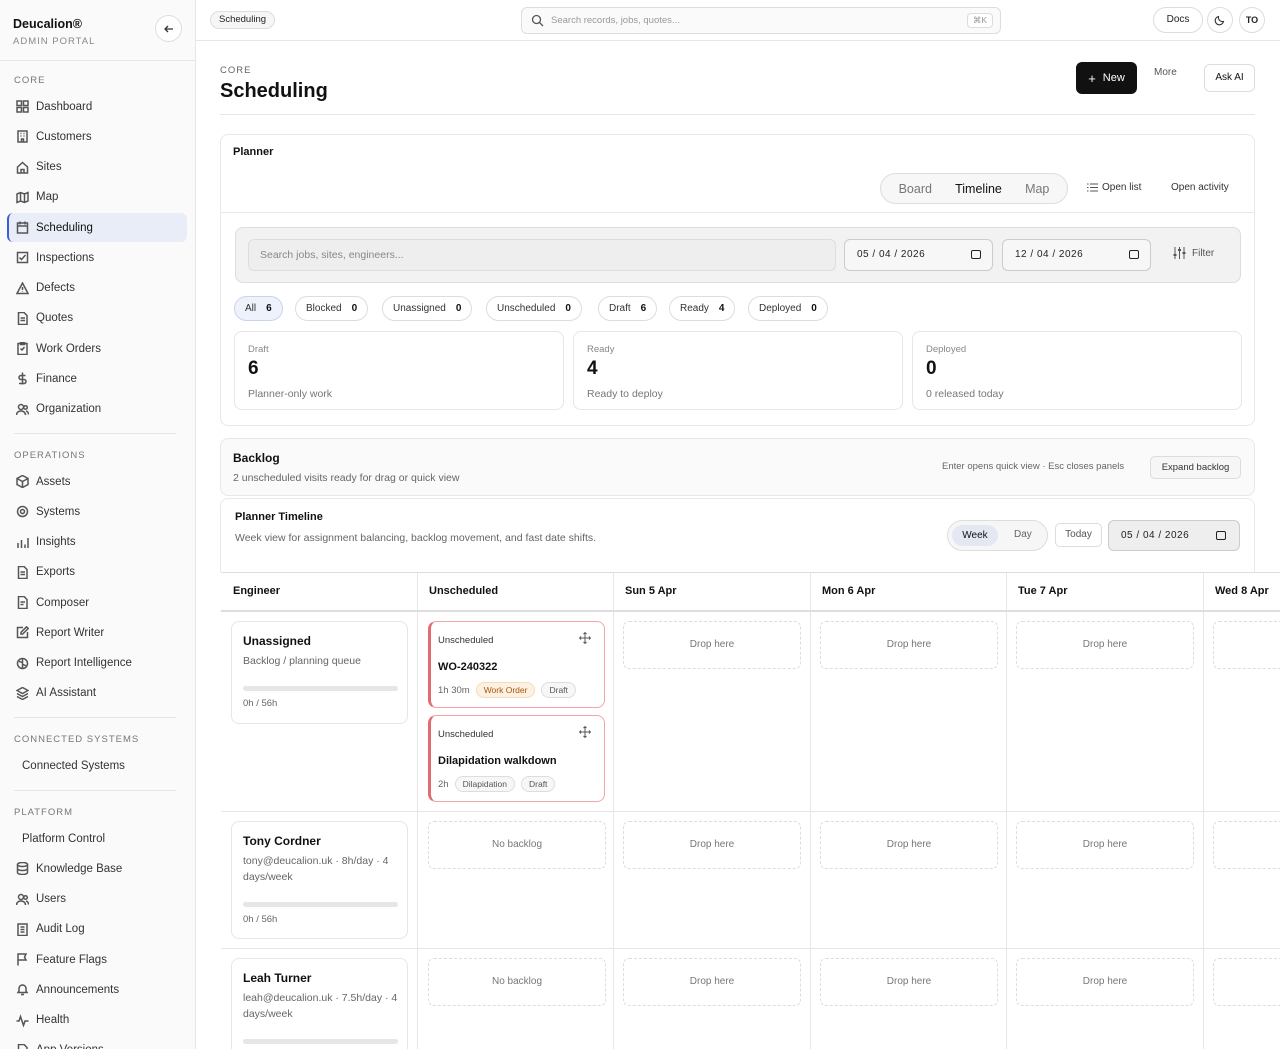 This screenshot has height=1049, width=1280. What do you see at coordinates (97, 542) in the screenshot?
I see `sidebar-item-insights: Insights` at bounding box center [97, 542].